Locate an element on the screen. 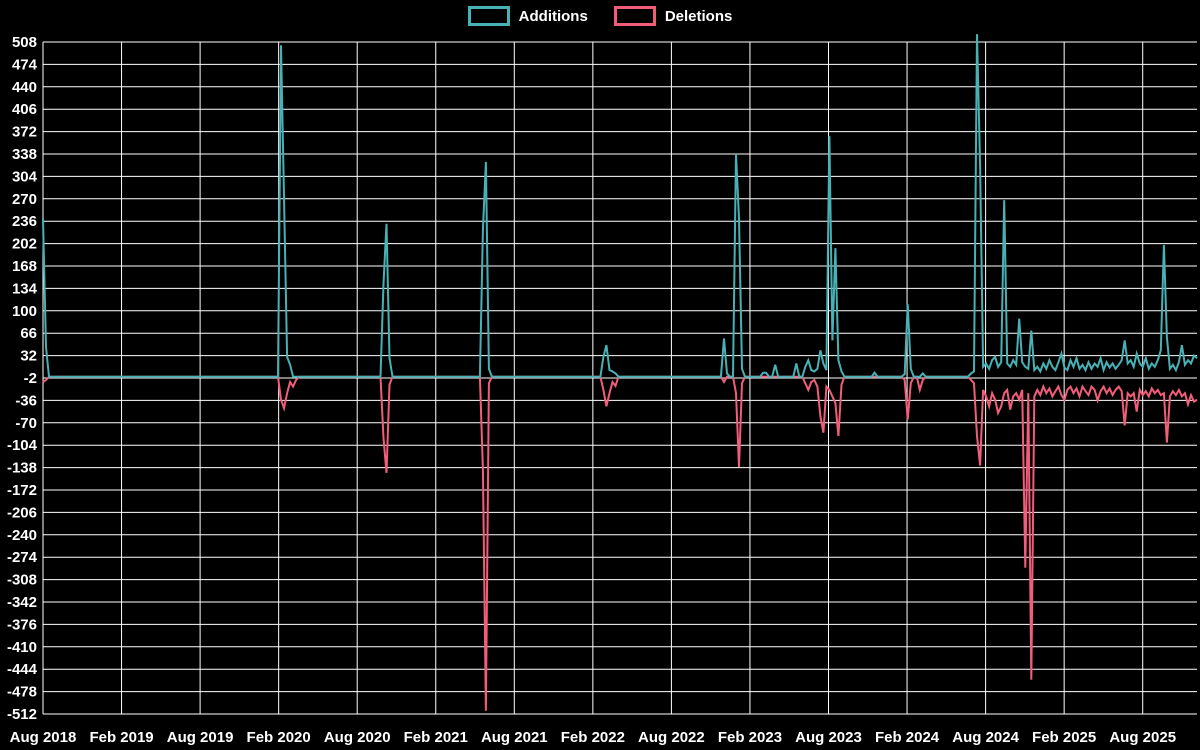 The height and width of the screenshot is (750, 1200). y-tick-label: 372 is located at coordinates (24, 132).